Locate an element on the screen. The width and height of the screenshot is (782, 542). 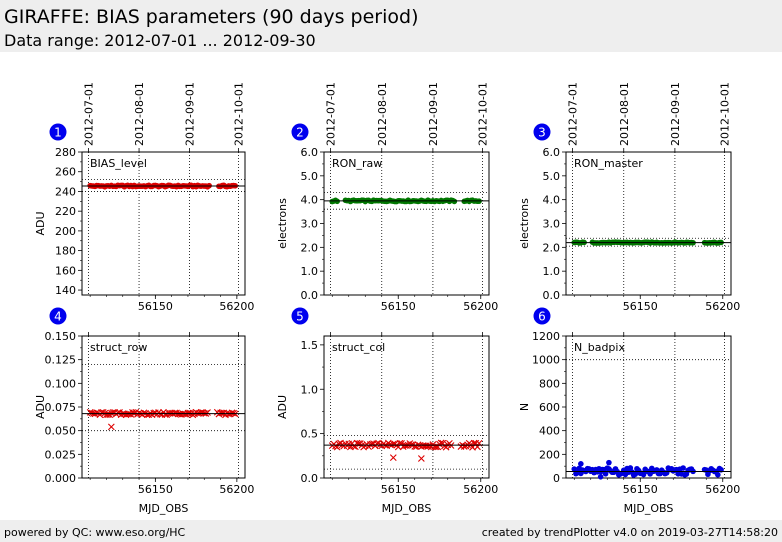
y-tick-label: 220 is located at coordinates (65, 211).